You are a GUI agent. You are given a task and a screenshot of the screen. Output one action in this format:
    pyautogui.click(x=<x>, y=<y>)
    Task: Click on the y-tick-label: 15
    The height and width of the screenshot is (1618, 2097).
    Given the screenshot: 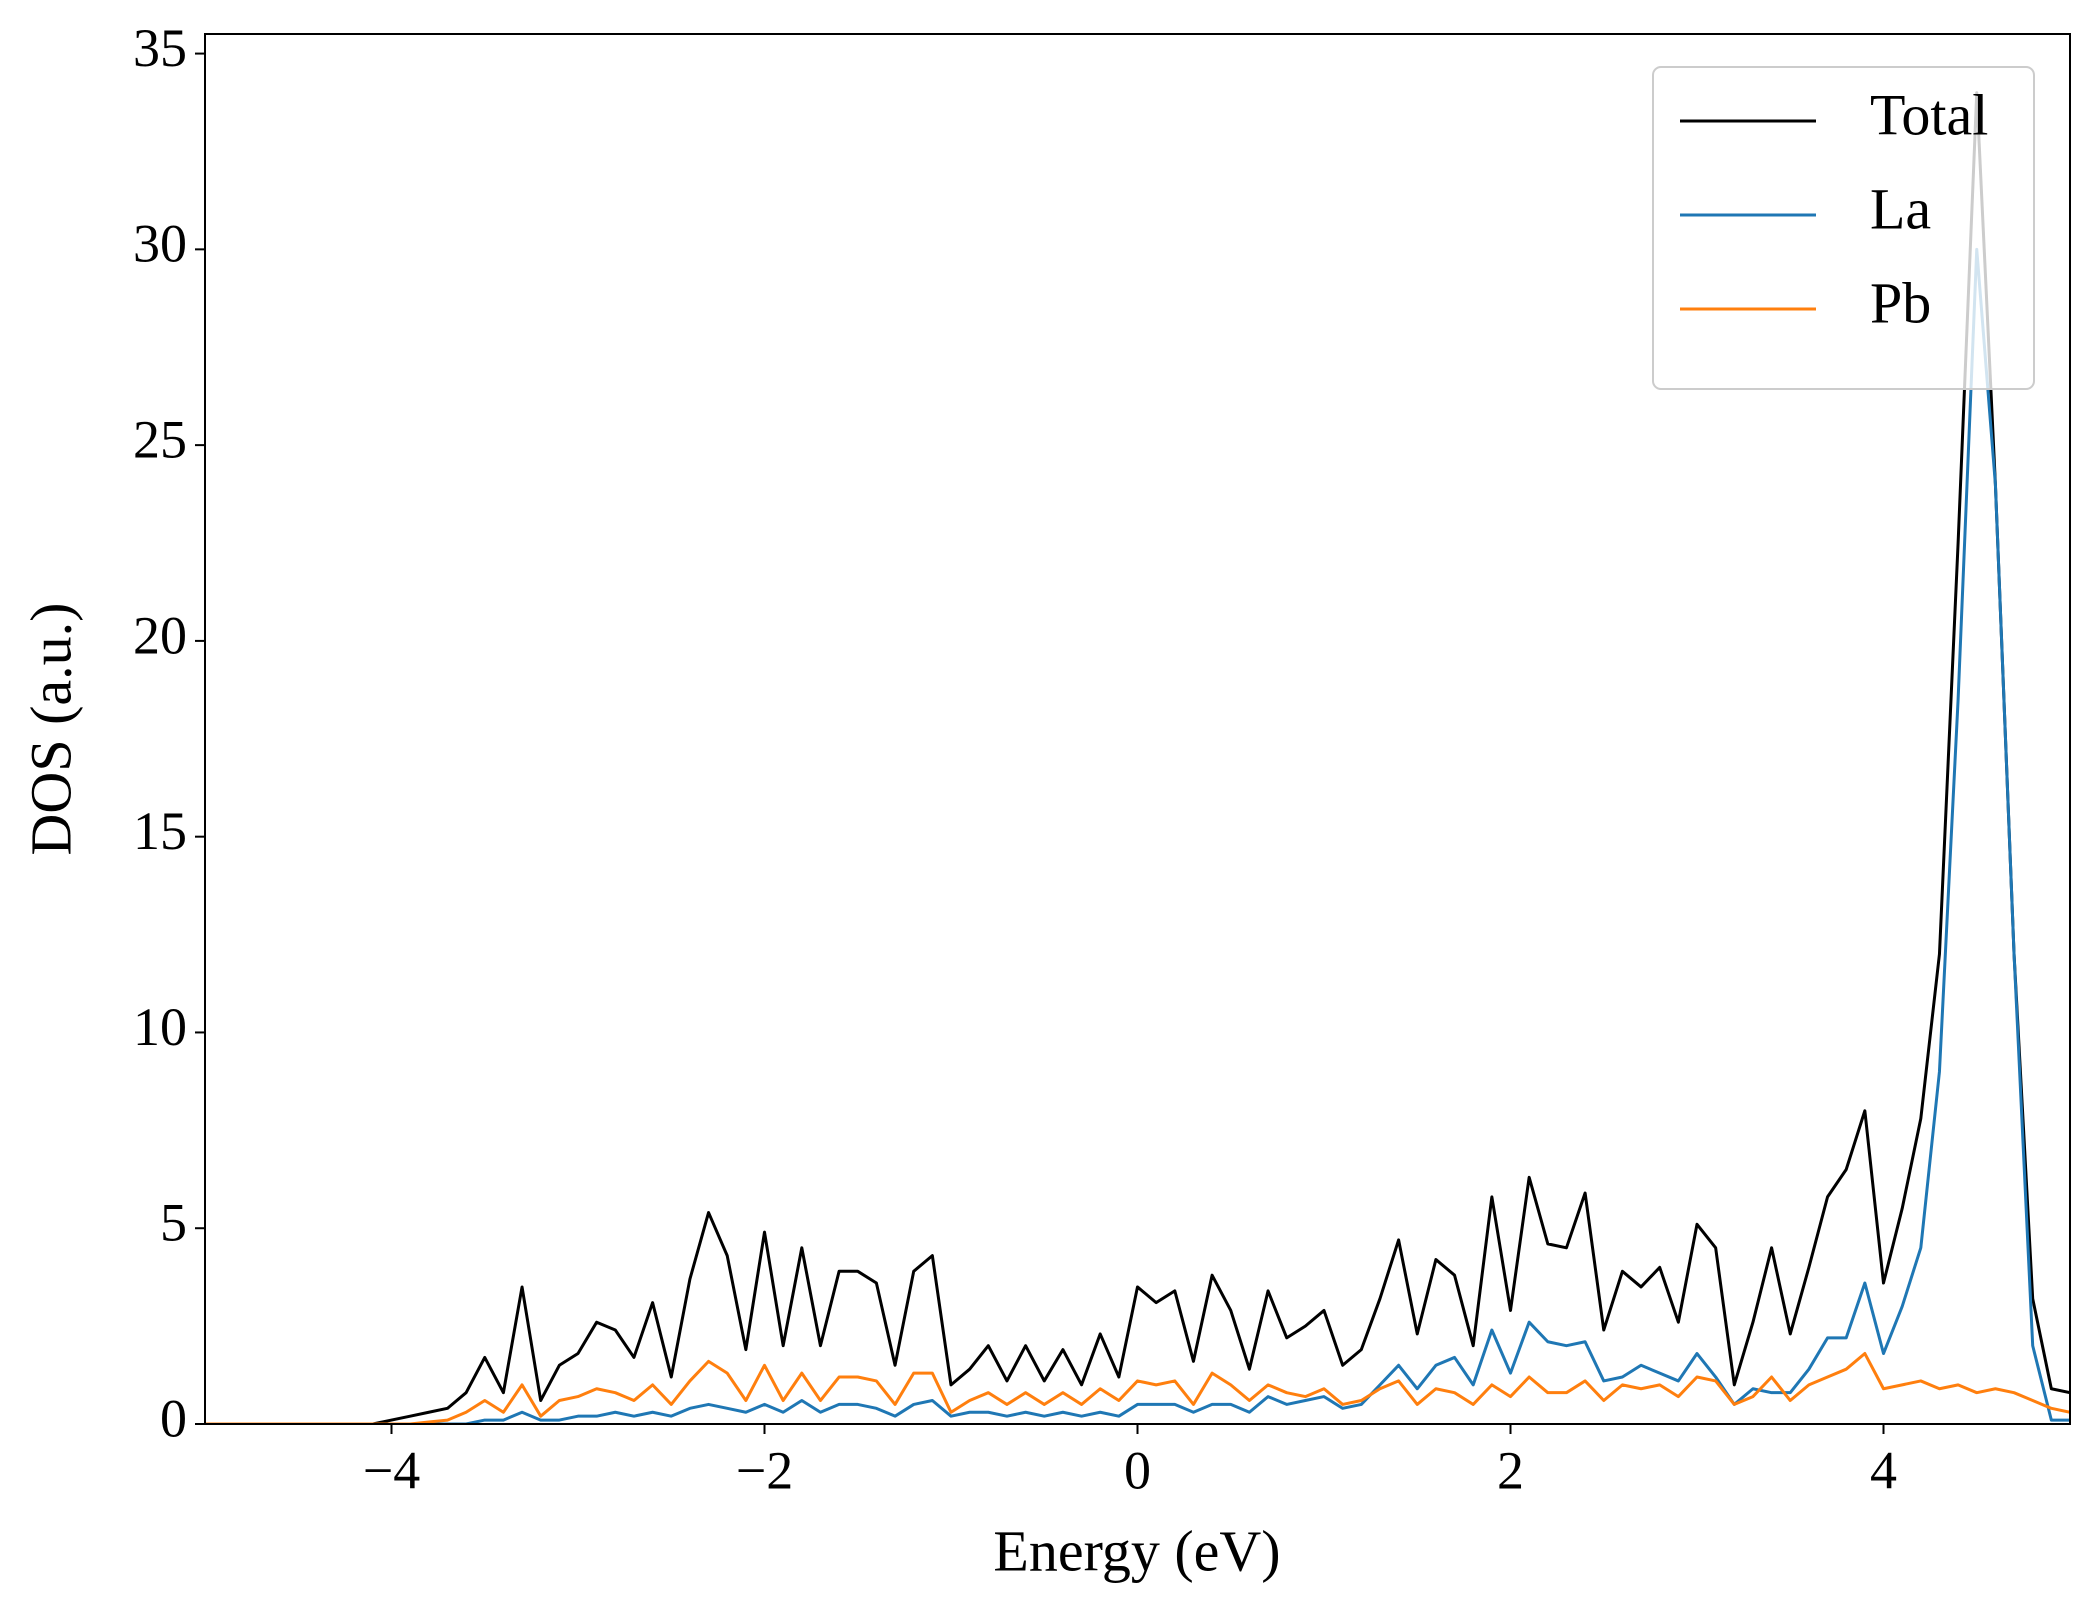 What is the action you would take?
    pyautogui.click(x=160, y=831)
    